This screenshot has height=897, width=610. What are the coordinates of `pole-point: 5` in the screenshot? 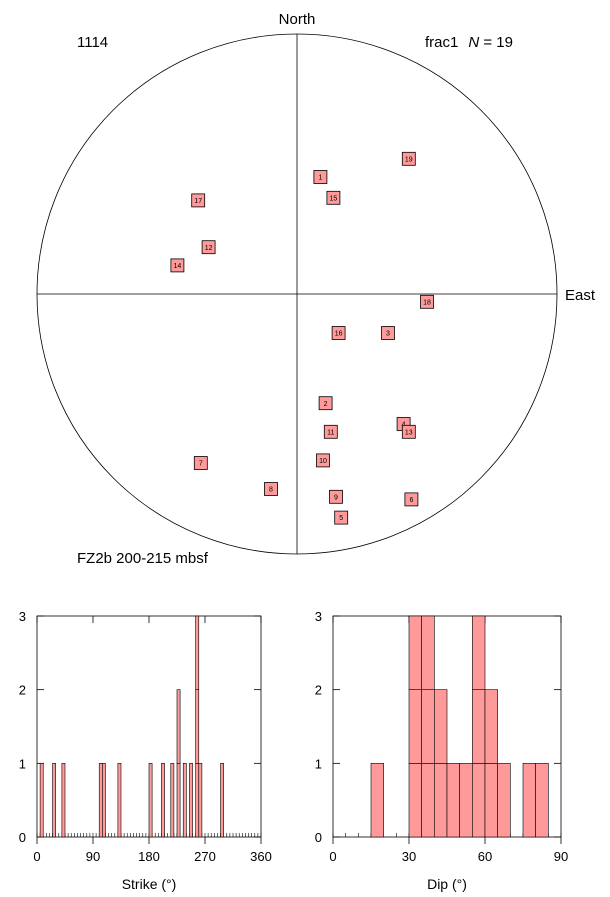 It's located at (341, 517).